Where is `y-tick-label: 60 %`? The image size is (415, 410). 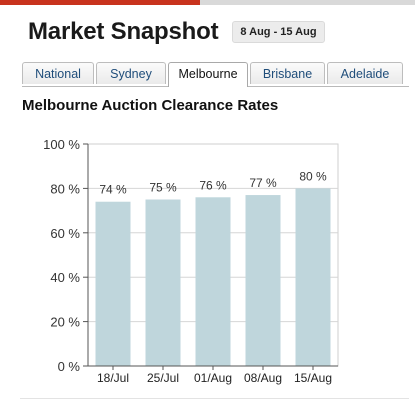 y-tick-label: 60 % is located at coordinates (65, 233).